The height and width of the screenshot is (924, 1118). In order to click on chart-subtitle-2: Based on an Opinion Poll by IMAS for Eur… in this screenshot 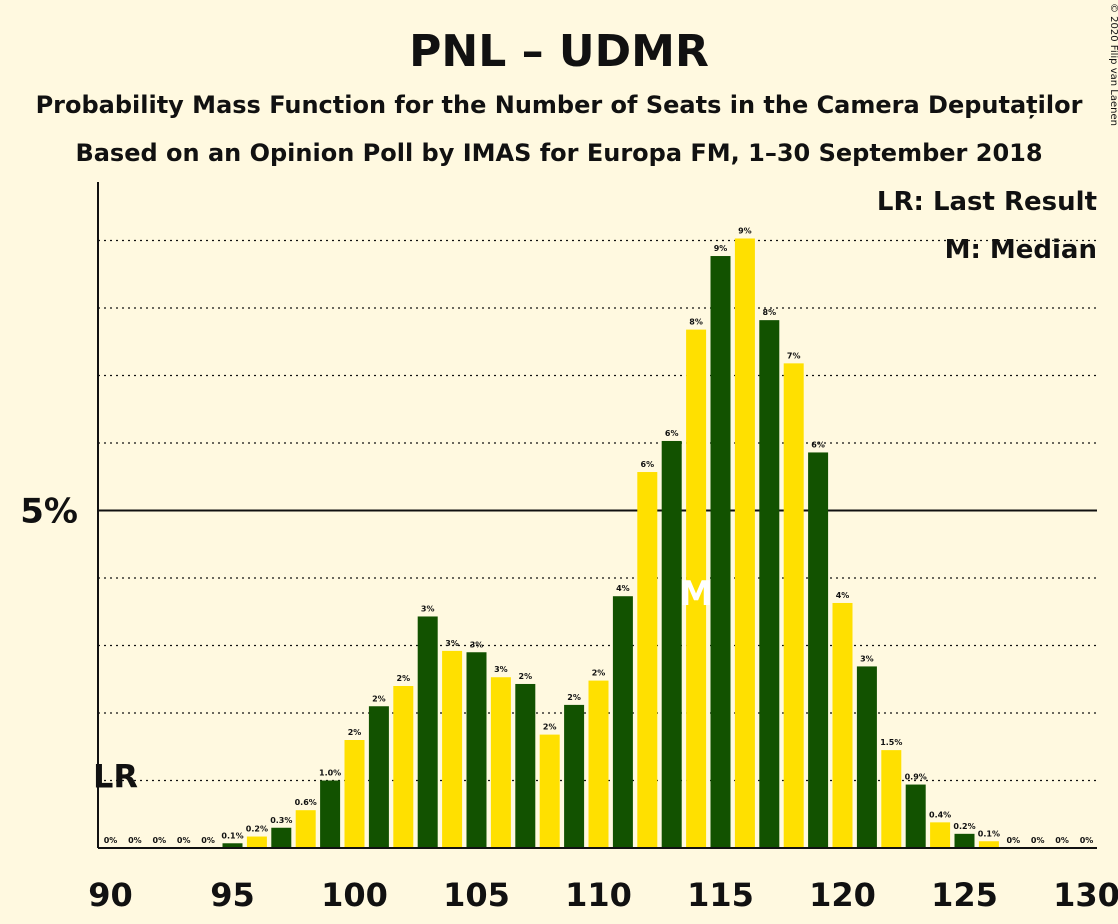, I will do `click(558, 153)`.